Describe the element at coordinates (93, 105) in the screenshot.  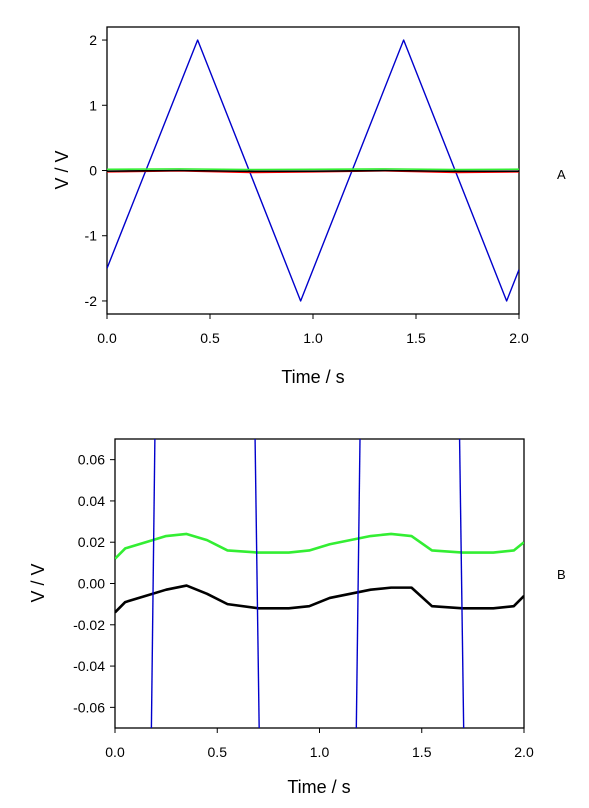
I see `y-tick-label-a-3: 1` at that location.